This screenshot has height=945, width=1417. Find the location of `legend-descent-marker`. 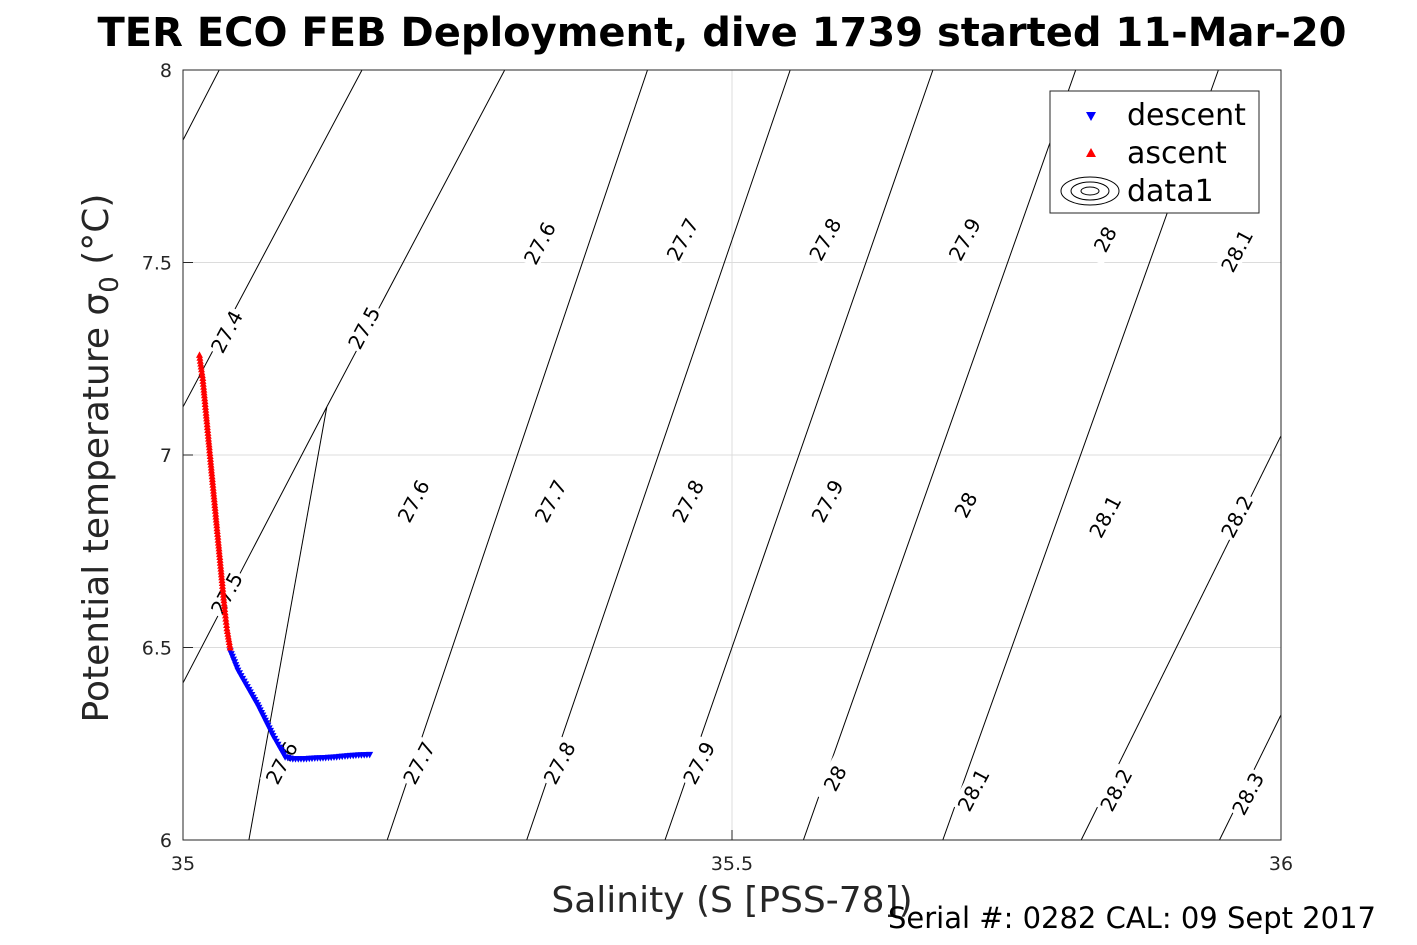

legend-descent-marker is located at coordinates (1091, 116).